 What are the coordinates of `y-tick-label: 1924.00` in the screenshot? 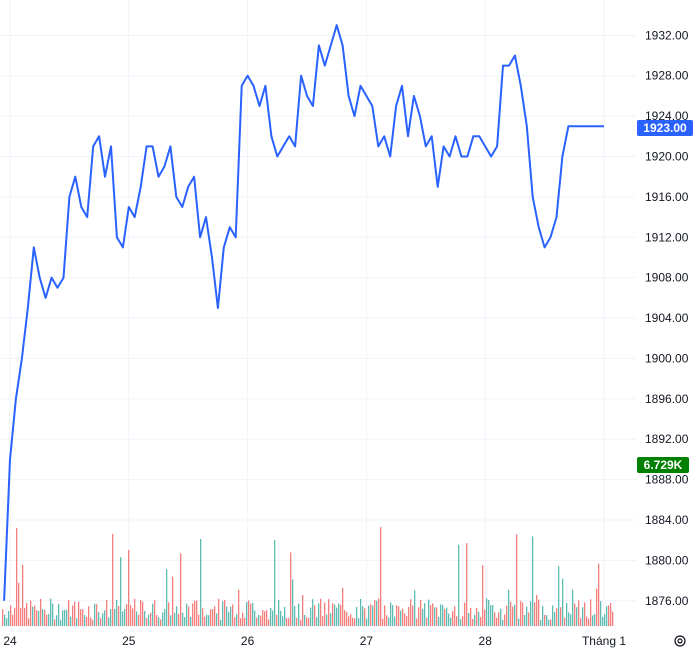 It's located at (667, 116).